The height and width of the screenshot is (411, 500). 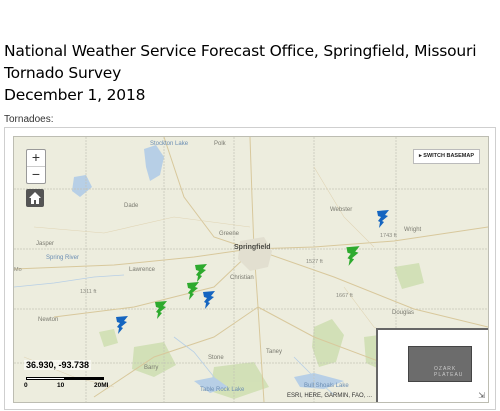 I want to click on label-christian: Christian, so click(x=242, y=278).